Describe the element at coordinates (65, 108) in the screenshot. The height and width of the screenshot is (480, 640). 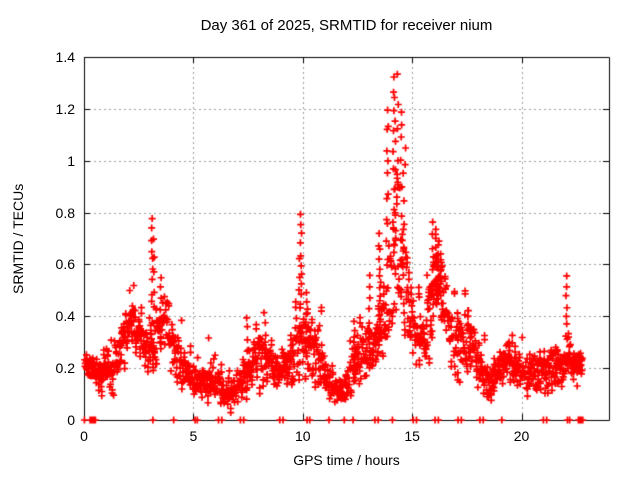
I see `y-tick-label: 1.2` at that location.